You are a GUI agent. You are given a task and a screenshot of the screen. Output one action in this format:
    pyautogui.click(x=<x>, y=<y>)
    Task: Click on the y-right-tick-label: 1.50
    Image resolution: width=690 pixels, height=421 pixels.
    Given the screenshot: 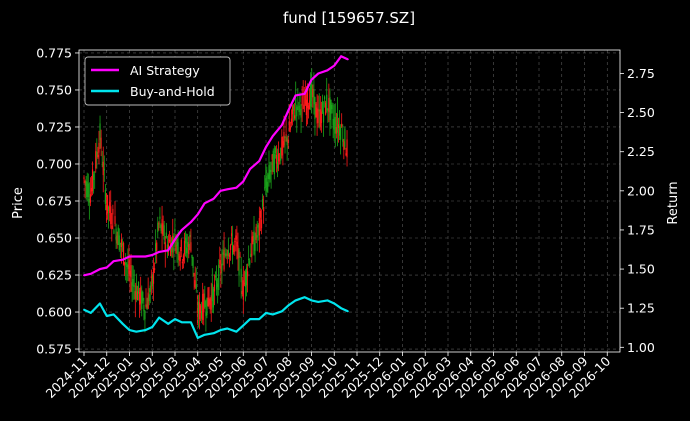 What is the action you would take?
    pyautogui.click(x=641, y=269)
    